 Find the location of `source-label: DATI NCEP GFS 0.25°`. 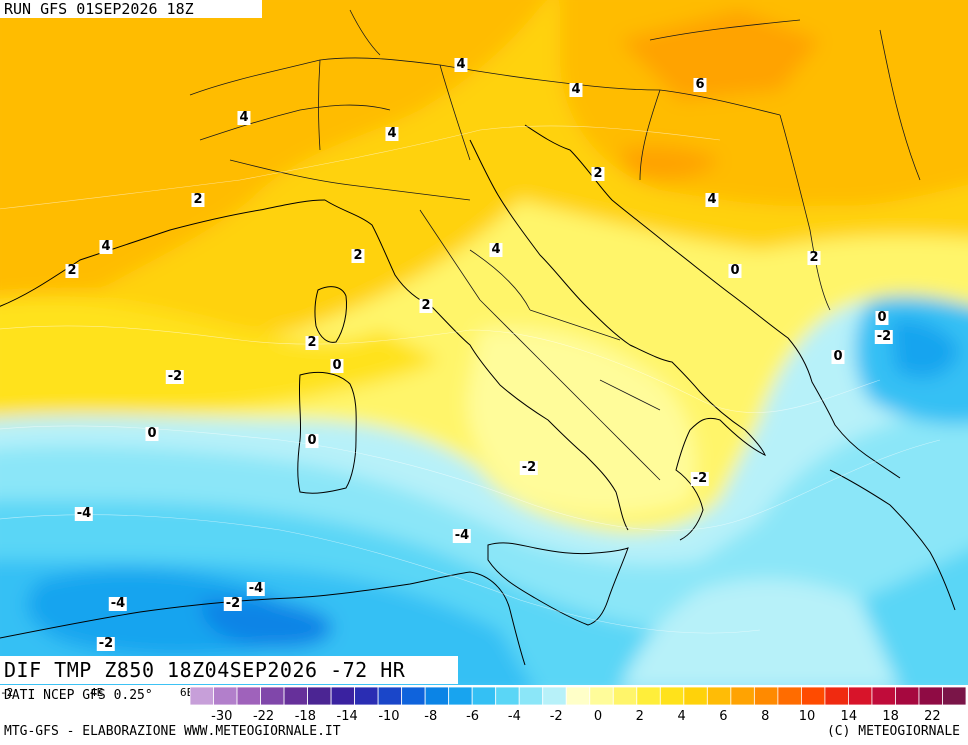

source-label: DATI NCEP GFS 0.25° is located at coordinates (78, 695).